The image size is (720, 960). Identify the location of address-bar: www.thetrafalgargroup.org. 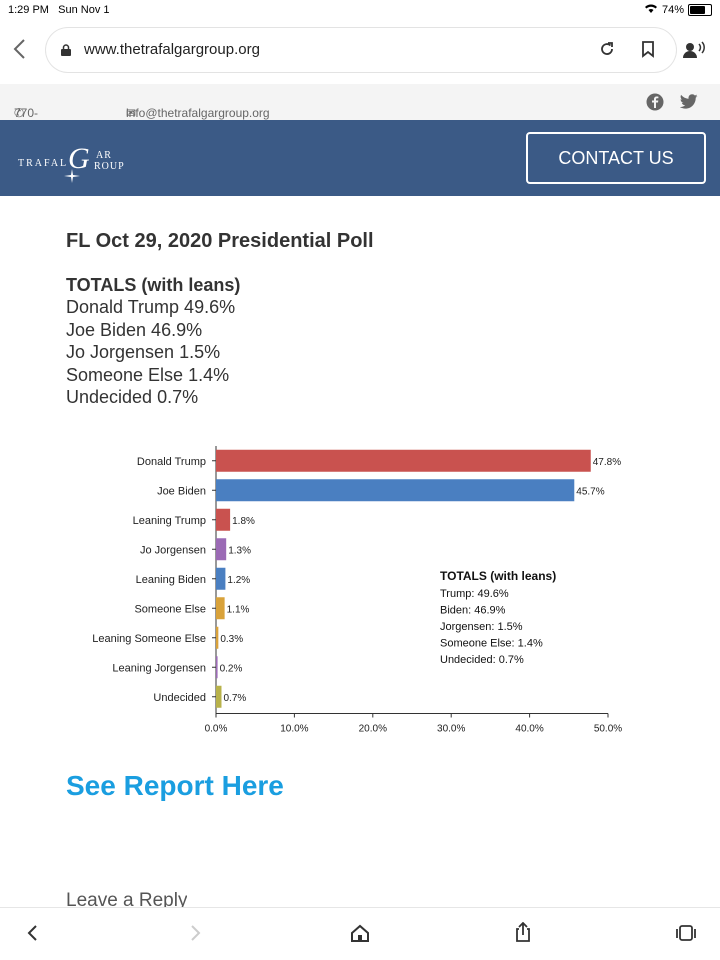
(375, 50).